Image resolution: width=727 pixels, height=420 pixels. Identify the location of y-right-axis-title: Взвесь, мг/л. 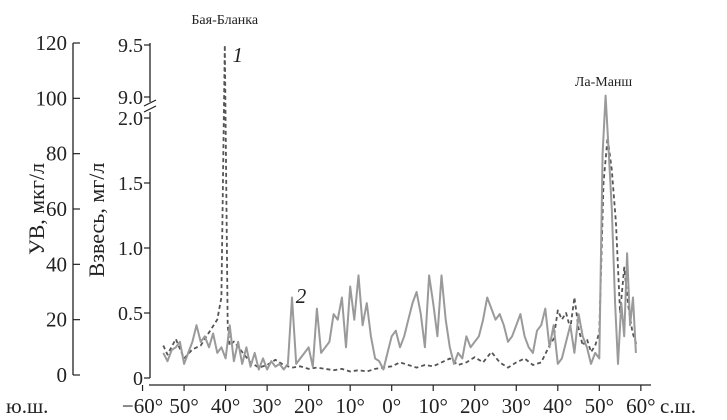
(96, 220).